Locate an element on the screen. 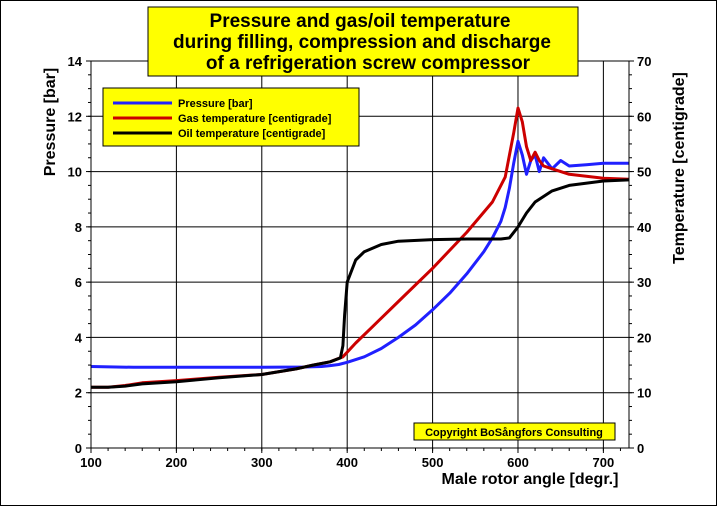 The image size is (717, 506). y-right-tick-label: 20 is located at coordinates (644, 337).